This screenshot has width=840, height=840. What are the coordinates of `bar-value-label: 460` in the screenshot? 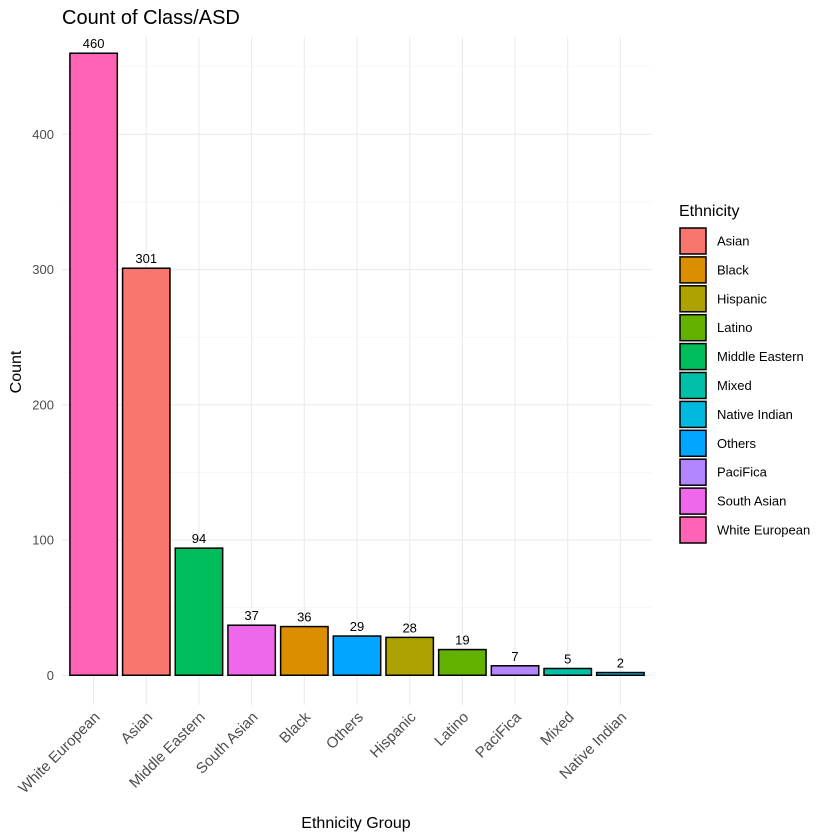 It's located at (94, 43).